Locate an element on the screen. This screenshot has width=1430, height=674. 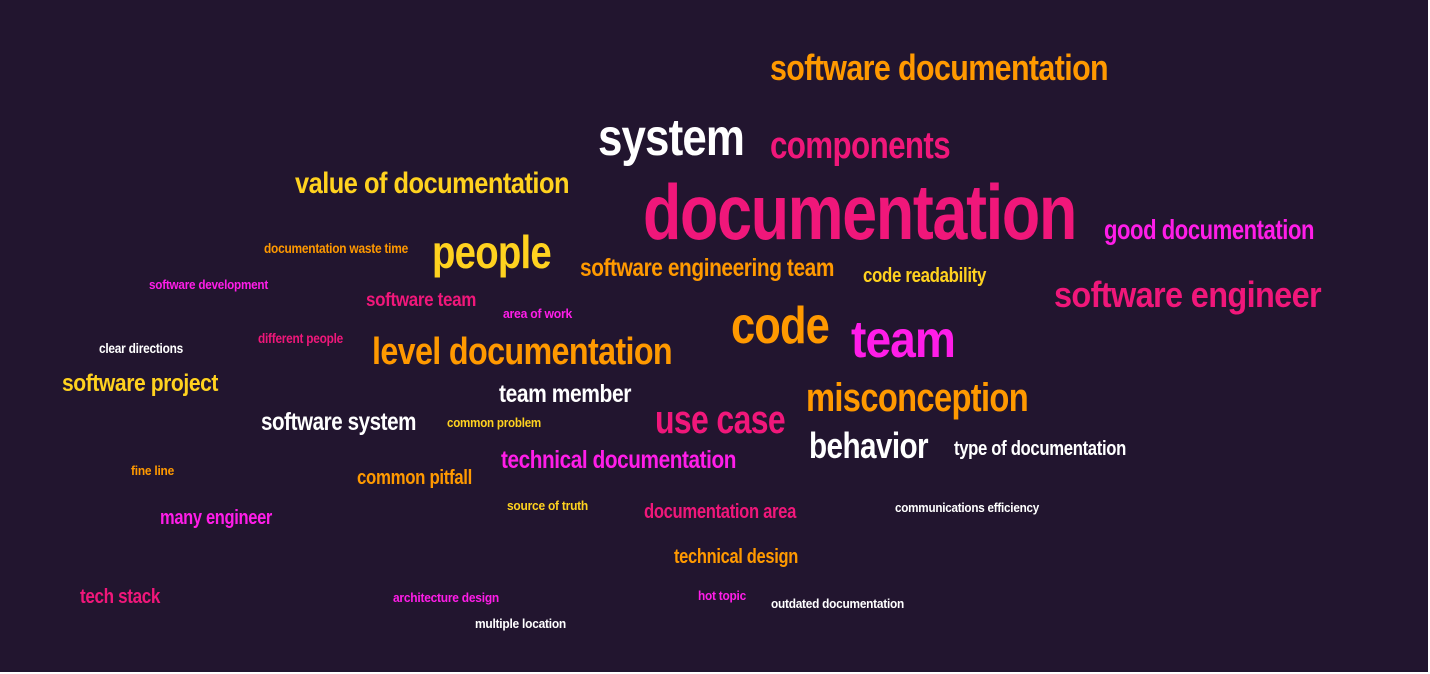
word-outdated-documentation: outdated documentation is located at coordinates (838, 603).